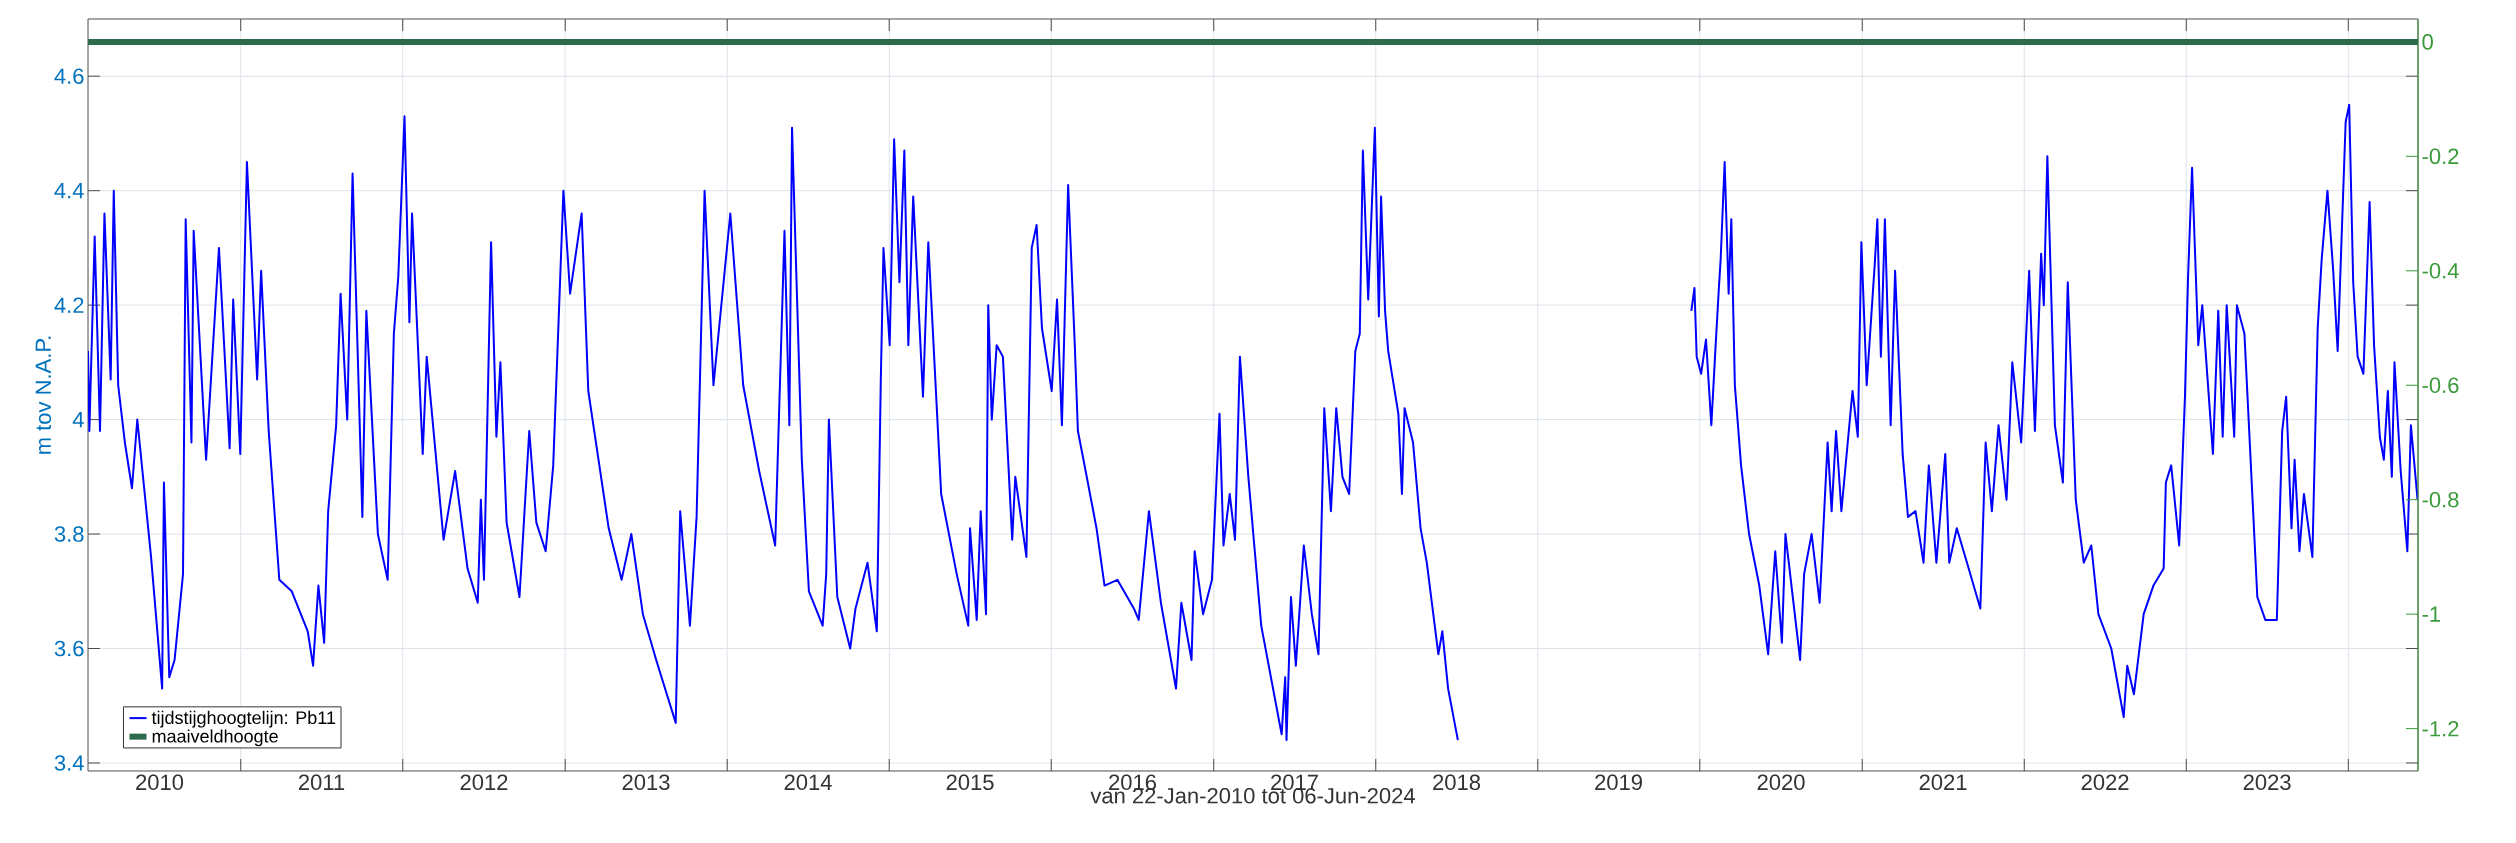 The image size is (2516, 843). What do you see at coordinates (2267, 782) in the screenshot?
I see `x-tick-label: 2023` at bounding box center [2267, 782].